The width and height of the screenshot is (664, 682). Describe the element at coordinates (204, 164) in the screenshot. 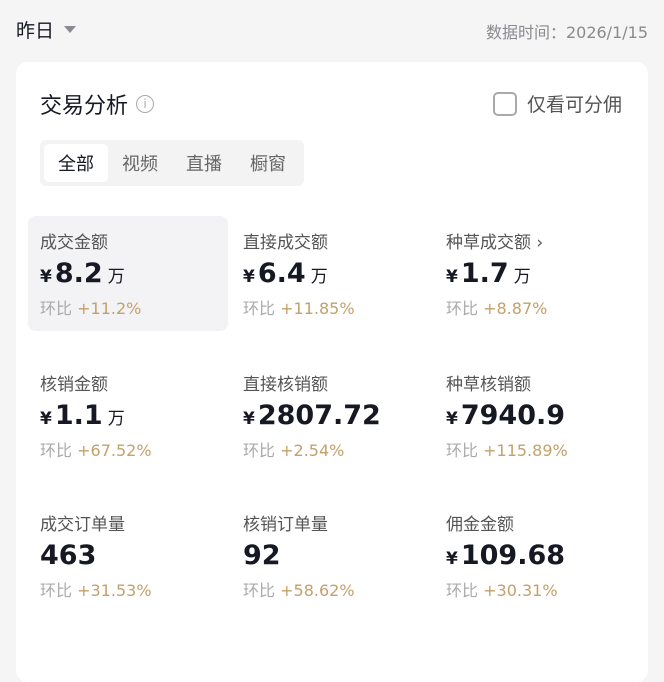

I see `tab-live: 直播` at that location.